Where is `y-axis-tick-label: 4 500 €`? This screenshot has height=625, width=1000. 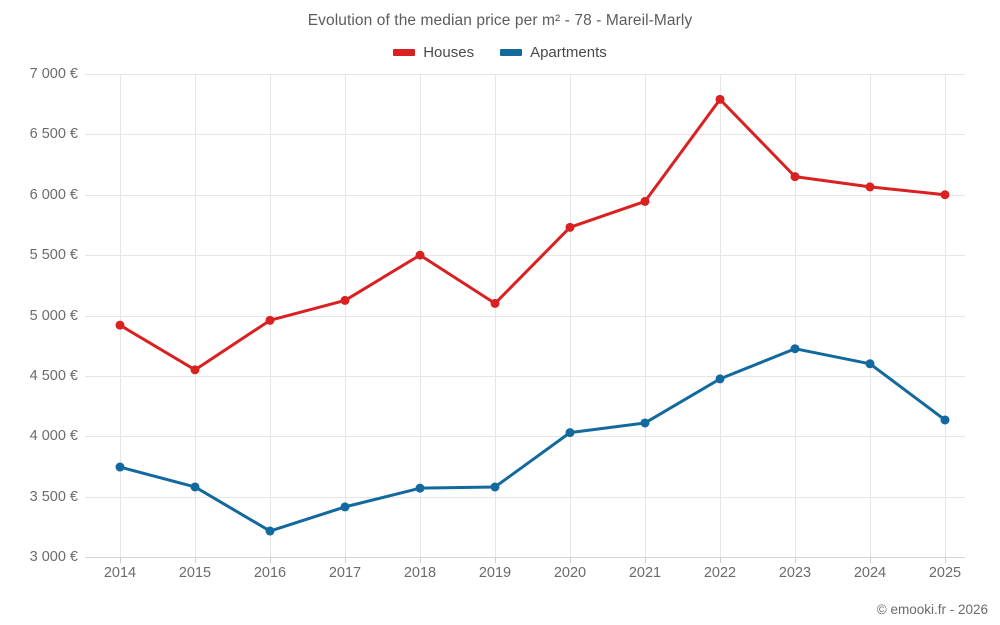 y-axis-tick-label: 4 500 € is located at coordinates (53, 375).